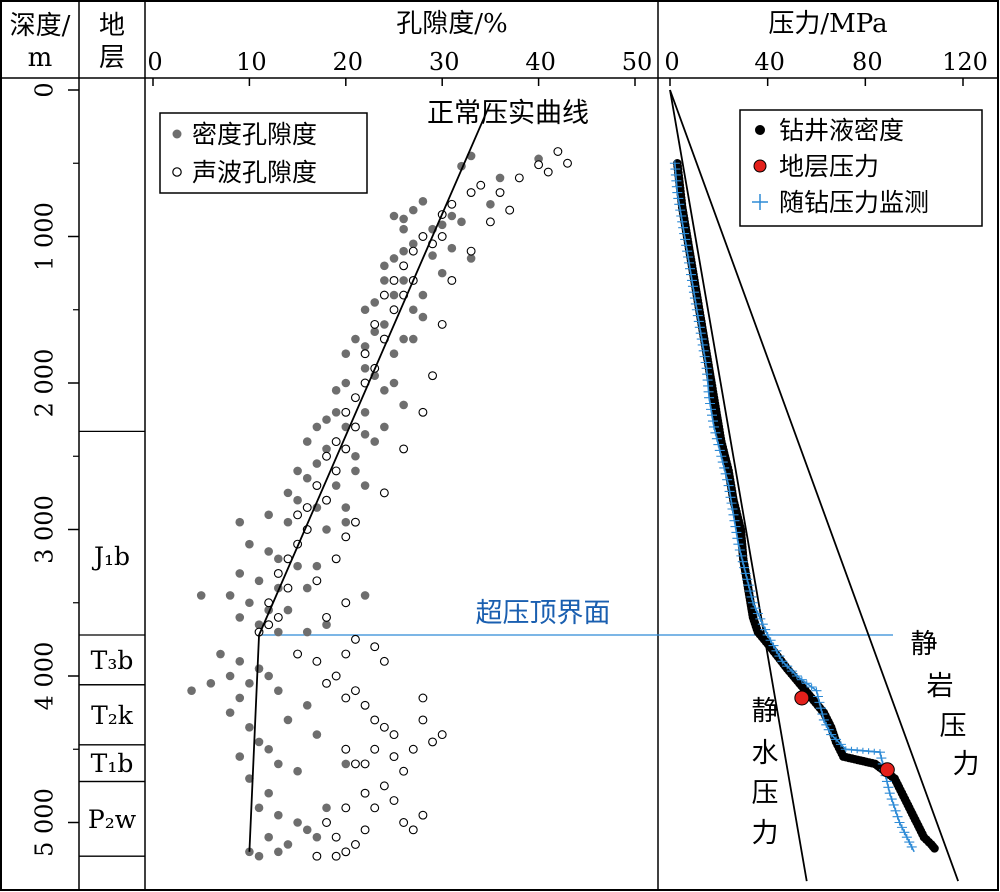 This screenshot has width=1000, height=892. What do you see at coordinates (854, 202) in the screenshot?
I see `legend-label-monitoring: 随钻压力监测` at bounding box center [854, 202].